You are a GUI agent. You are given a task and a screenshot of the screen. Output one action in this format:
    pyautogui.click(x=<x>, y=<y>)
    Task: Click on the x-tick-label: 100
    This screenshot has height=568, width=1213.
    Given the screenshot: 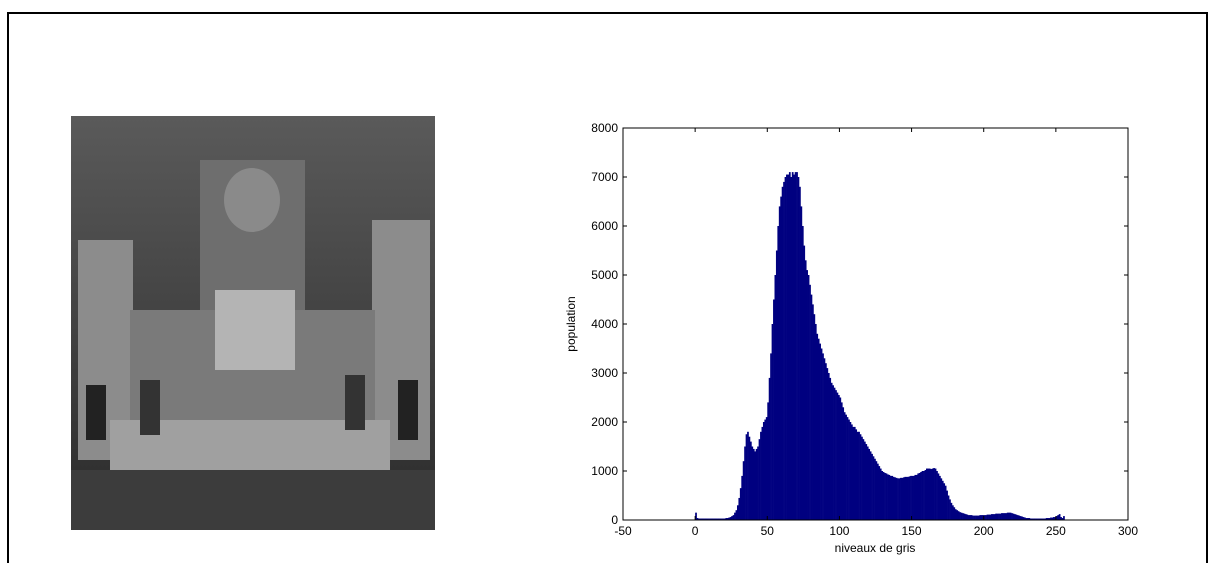 What is the action you would take?
    pyautogui.click(x=839, y=531)
    